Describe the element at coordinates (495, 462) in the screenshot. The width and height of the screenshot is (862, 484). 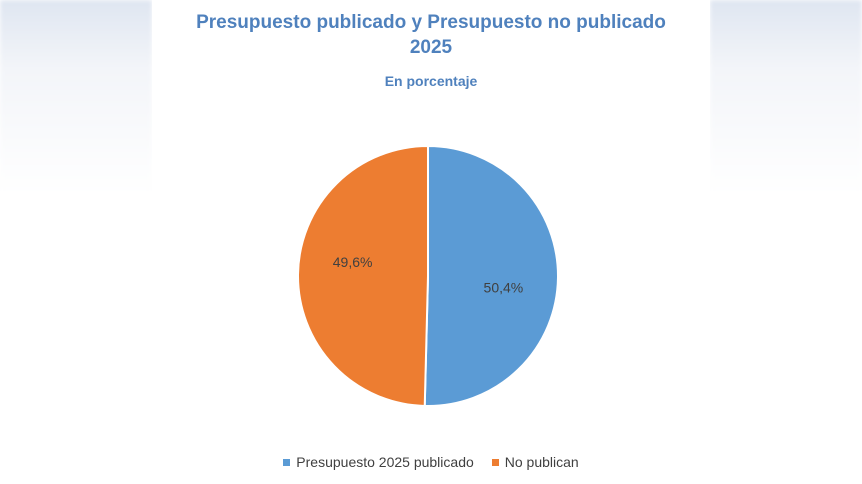
I see `legend-swatch-not-published` at that location.